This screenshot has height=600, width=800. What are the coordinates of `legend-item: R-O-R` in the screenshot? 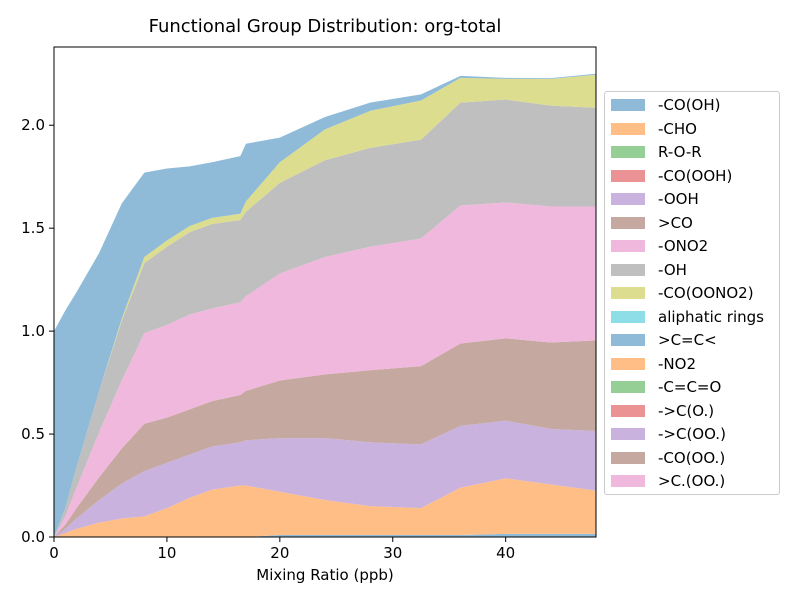 It's located at (656, 152).